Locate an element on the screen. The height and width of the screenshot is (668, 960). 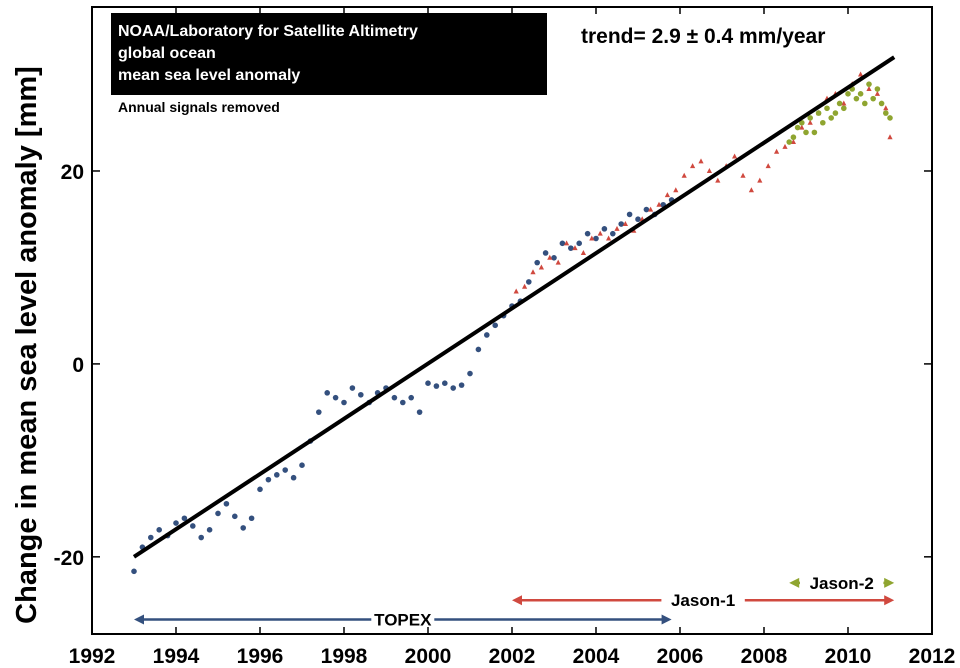
title-box-background is located at coordinates (329, 54).